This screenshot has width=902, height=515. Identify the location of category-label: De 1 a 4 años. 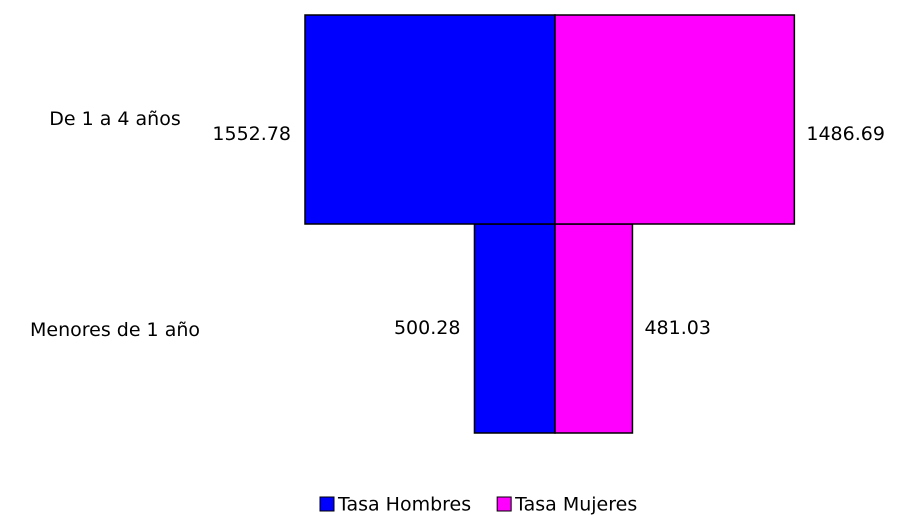
(115, 119).